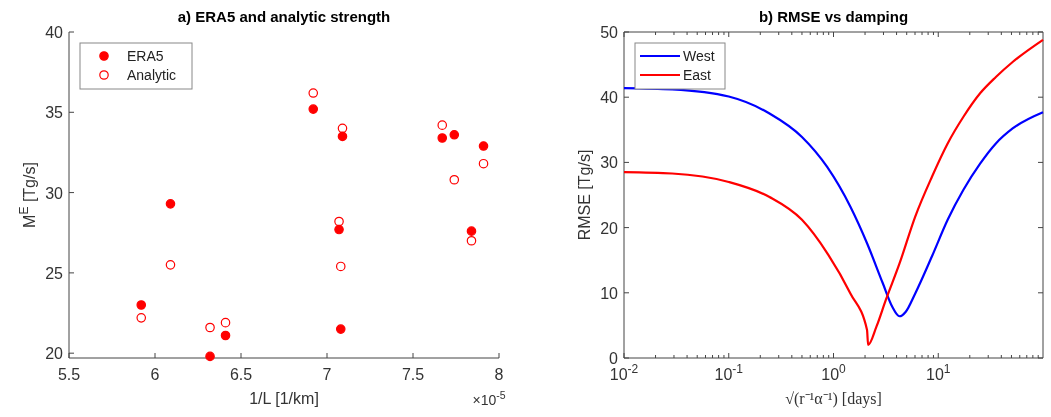 This screenshot has width=1051, height=417. Describe the element at coordinates (489, 398) in the screenshot. I see `text: ×10$^{-5}$` at that location.